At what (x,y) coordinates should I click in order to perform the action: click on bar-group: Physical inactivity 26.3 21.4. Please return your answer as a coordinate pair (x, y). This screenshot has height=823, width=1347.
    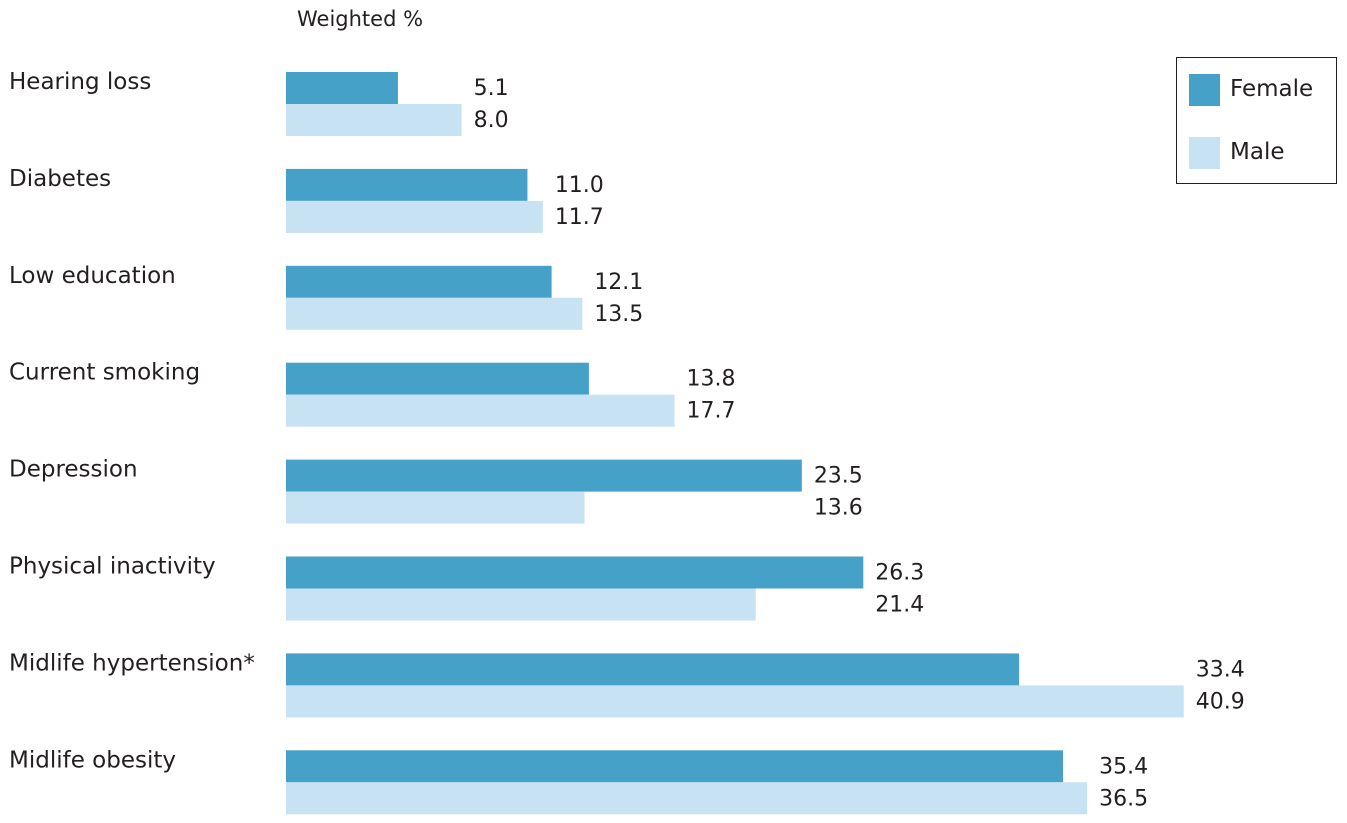
    Looking at the image, I should click on (466, 587).